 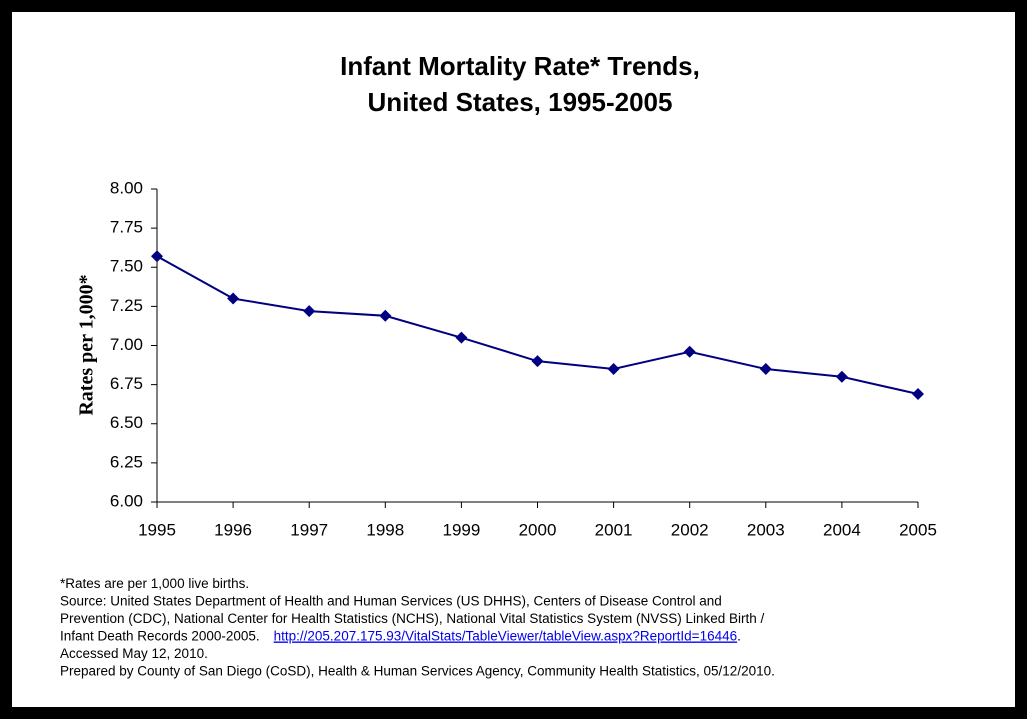 I want to click on x-tick-label: 2003, so click(x=766, y=529).